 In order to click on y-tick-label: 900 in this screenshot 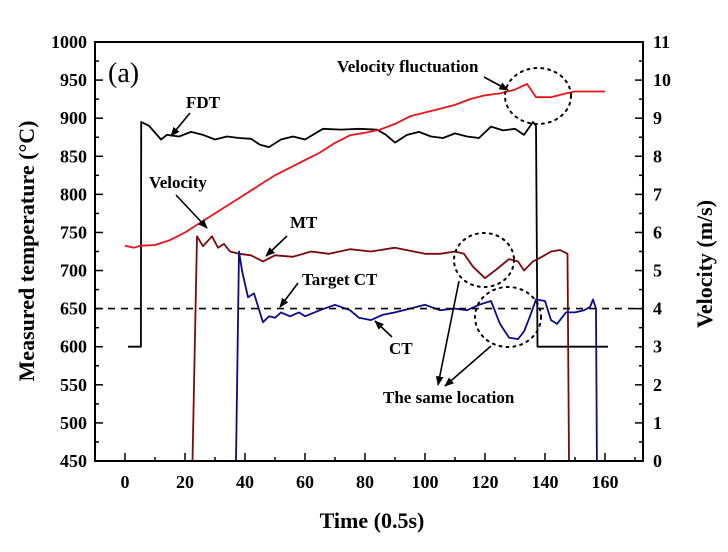, I will do `click(73, 118)`.